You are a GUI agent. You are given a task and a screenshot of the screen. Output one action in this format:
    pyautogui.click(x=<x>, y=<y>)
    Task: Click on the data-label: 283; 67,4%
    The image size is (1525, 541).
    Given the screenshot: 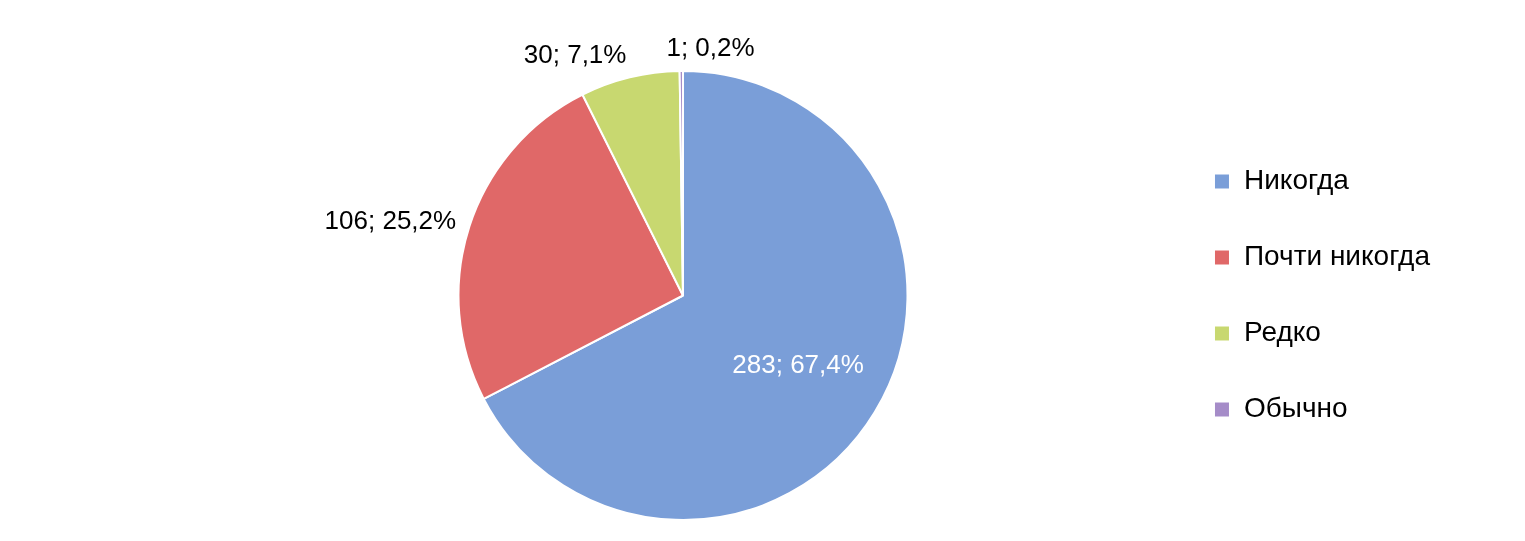 What is the action you would take?
    pyautogui.click(x=798, y=363)
    